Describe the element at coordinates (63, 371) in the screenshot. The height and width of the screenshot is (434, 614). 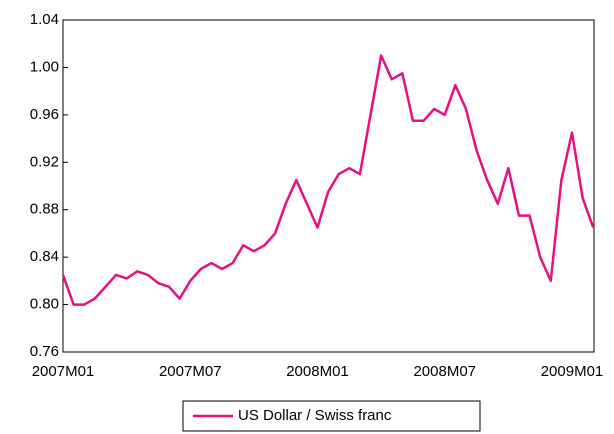
I see `x-tick-label: 2007M01` at that location.